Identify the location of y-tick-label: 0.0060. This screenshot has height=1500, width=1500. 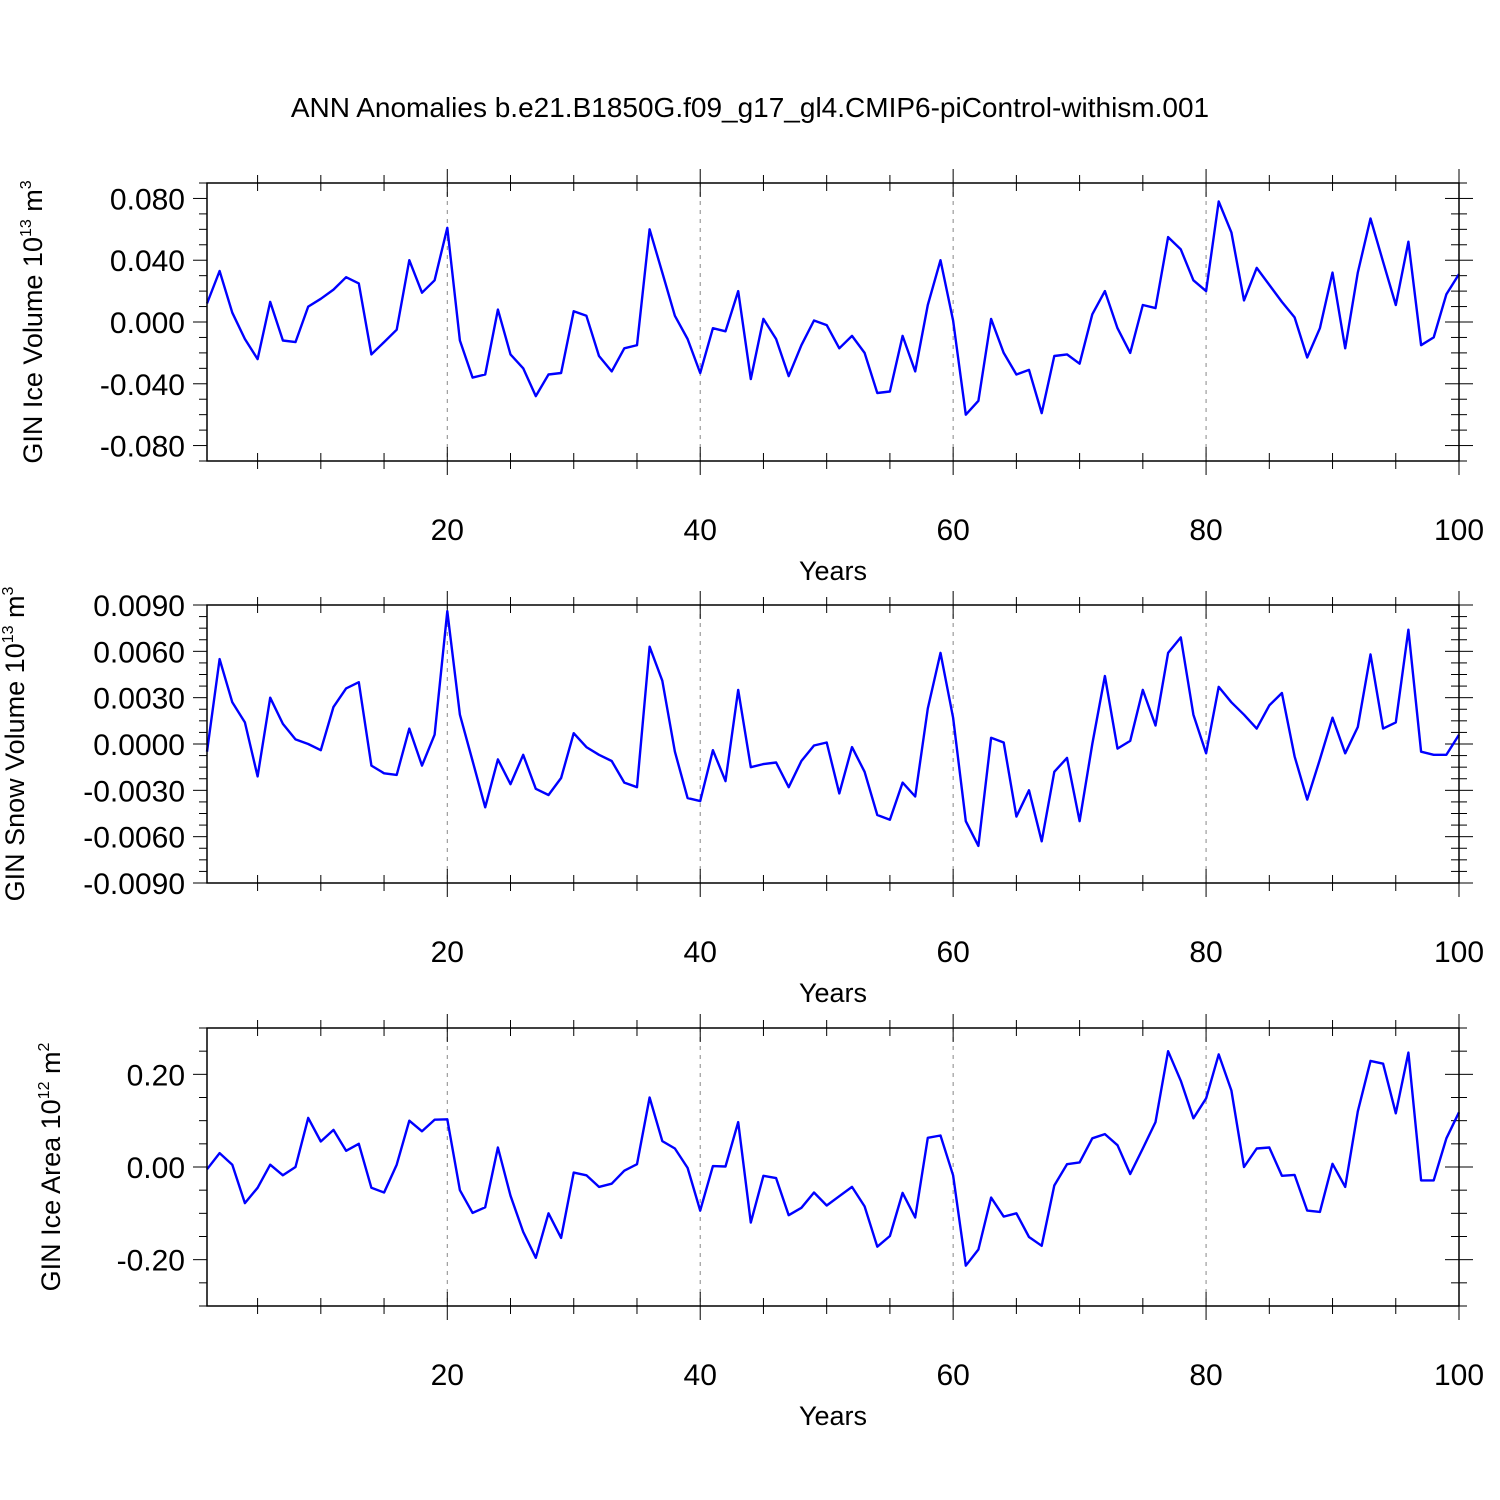
(139, 652).